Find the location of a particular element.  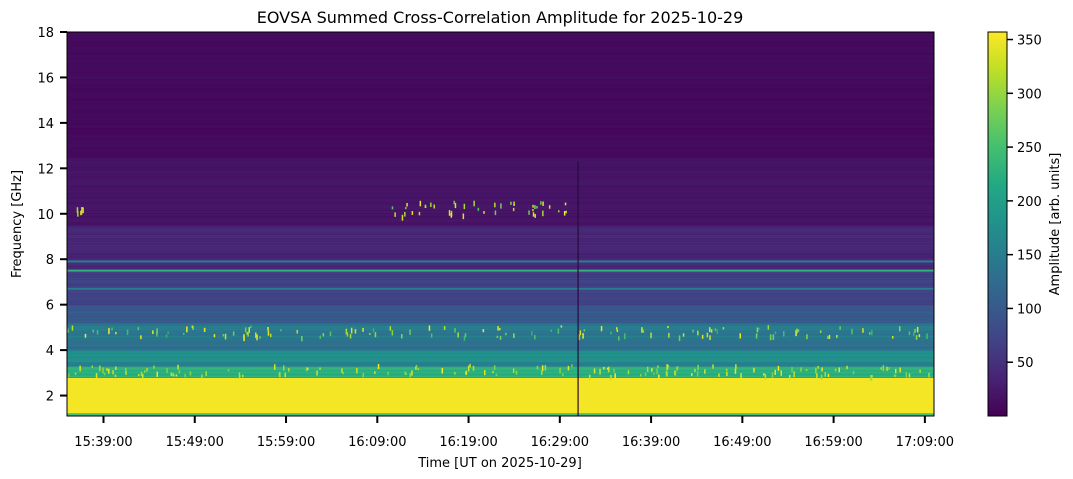

x-tick-label: 17:09:00 is located at coordinates (925, 442).